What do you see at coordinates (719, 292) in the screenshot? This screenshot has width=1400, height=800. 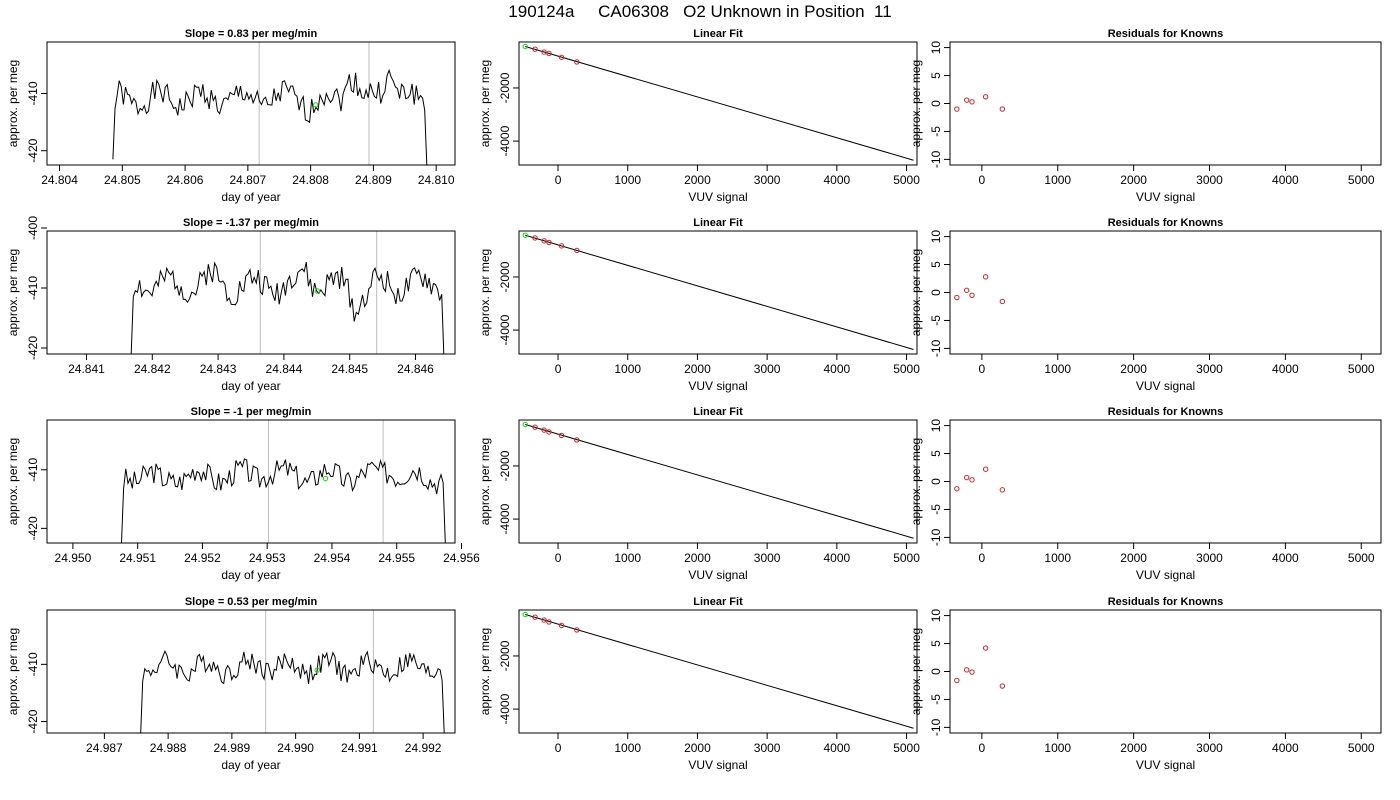 I see `fit-line` at bounding box center [719, 292].